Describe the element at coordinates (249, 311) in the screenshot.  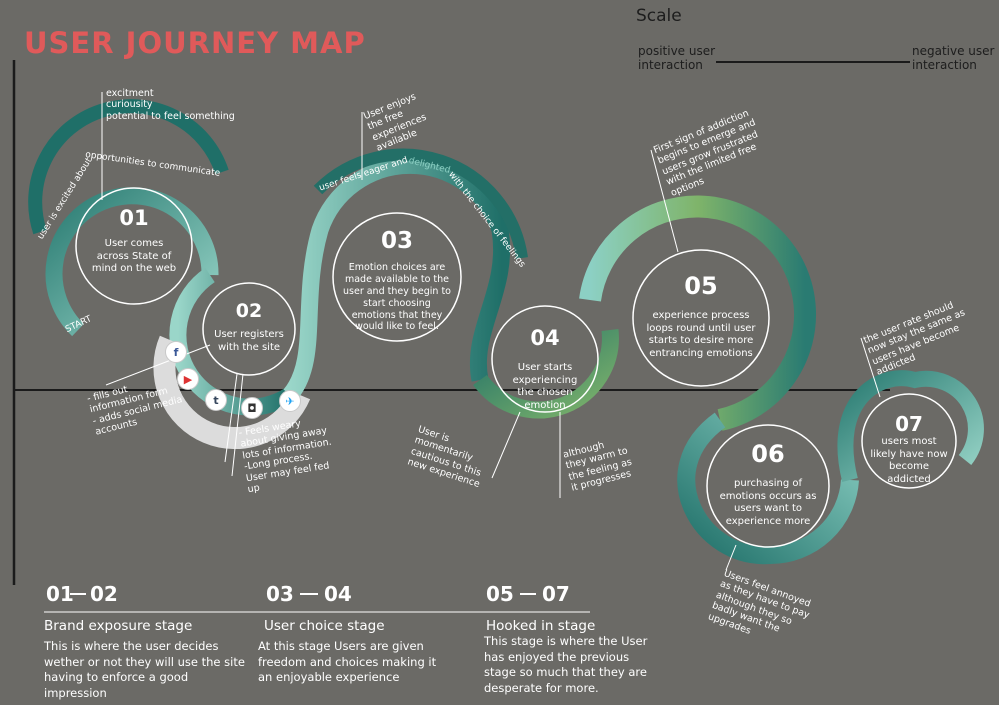
I see `step-num-02: 02` at that location.